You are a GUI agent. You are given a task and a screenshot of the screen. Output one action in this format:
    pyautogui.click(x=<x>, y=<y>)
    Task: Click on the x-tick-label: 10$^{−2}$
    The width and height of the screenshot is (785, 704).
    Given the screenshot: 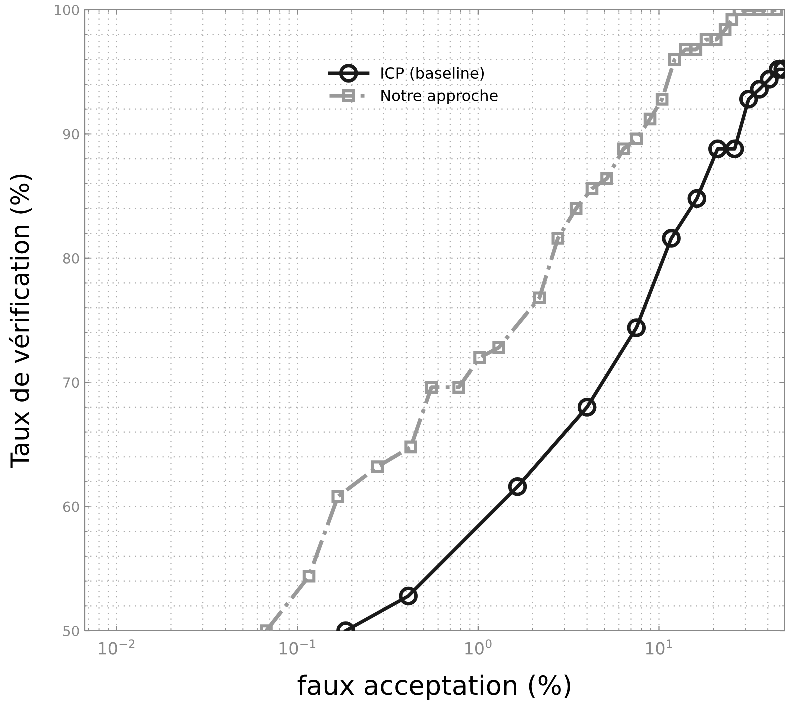 What is the action you would take?
    pyautogui.click(x=117, y=647)
    